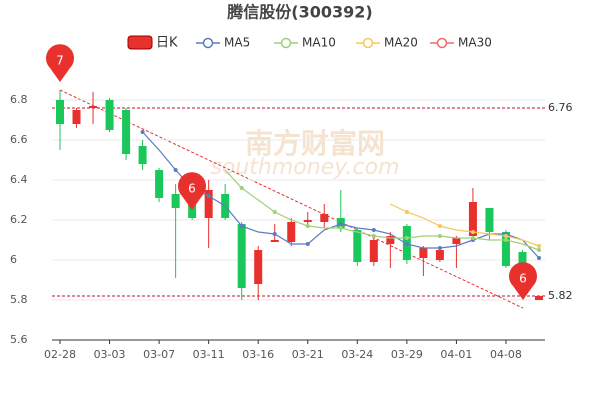  What do you see at coordinates (506, 354) in the screenshot?
I see `x-tick-label: 04-08` at bounding box center [506, 354].